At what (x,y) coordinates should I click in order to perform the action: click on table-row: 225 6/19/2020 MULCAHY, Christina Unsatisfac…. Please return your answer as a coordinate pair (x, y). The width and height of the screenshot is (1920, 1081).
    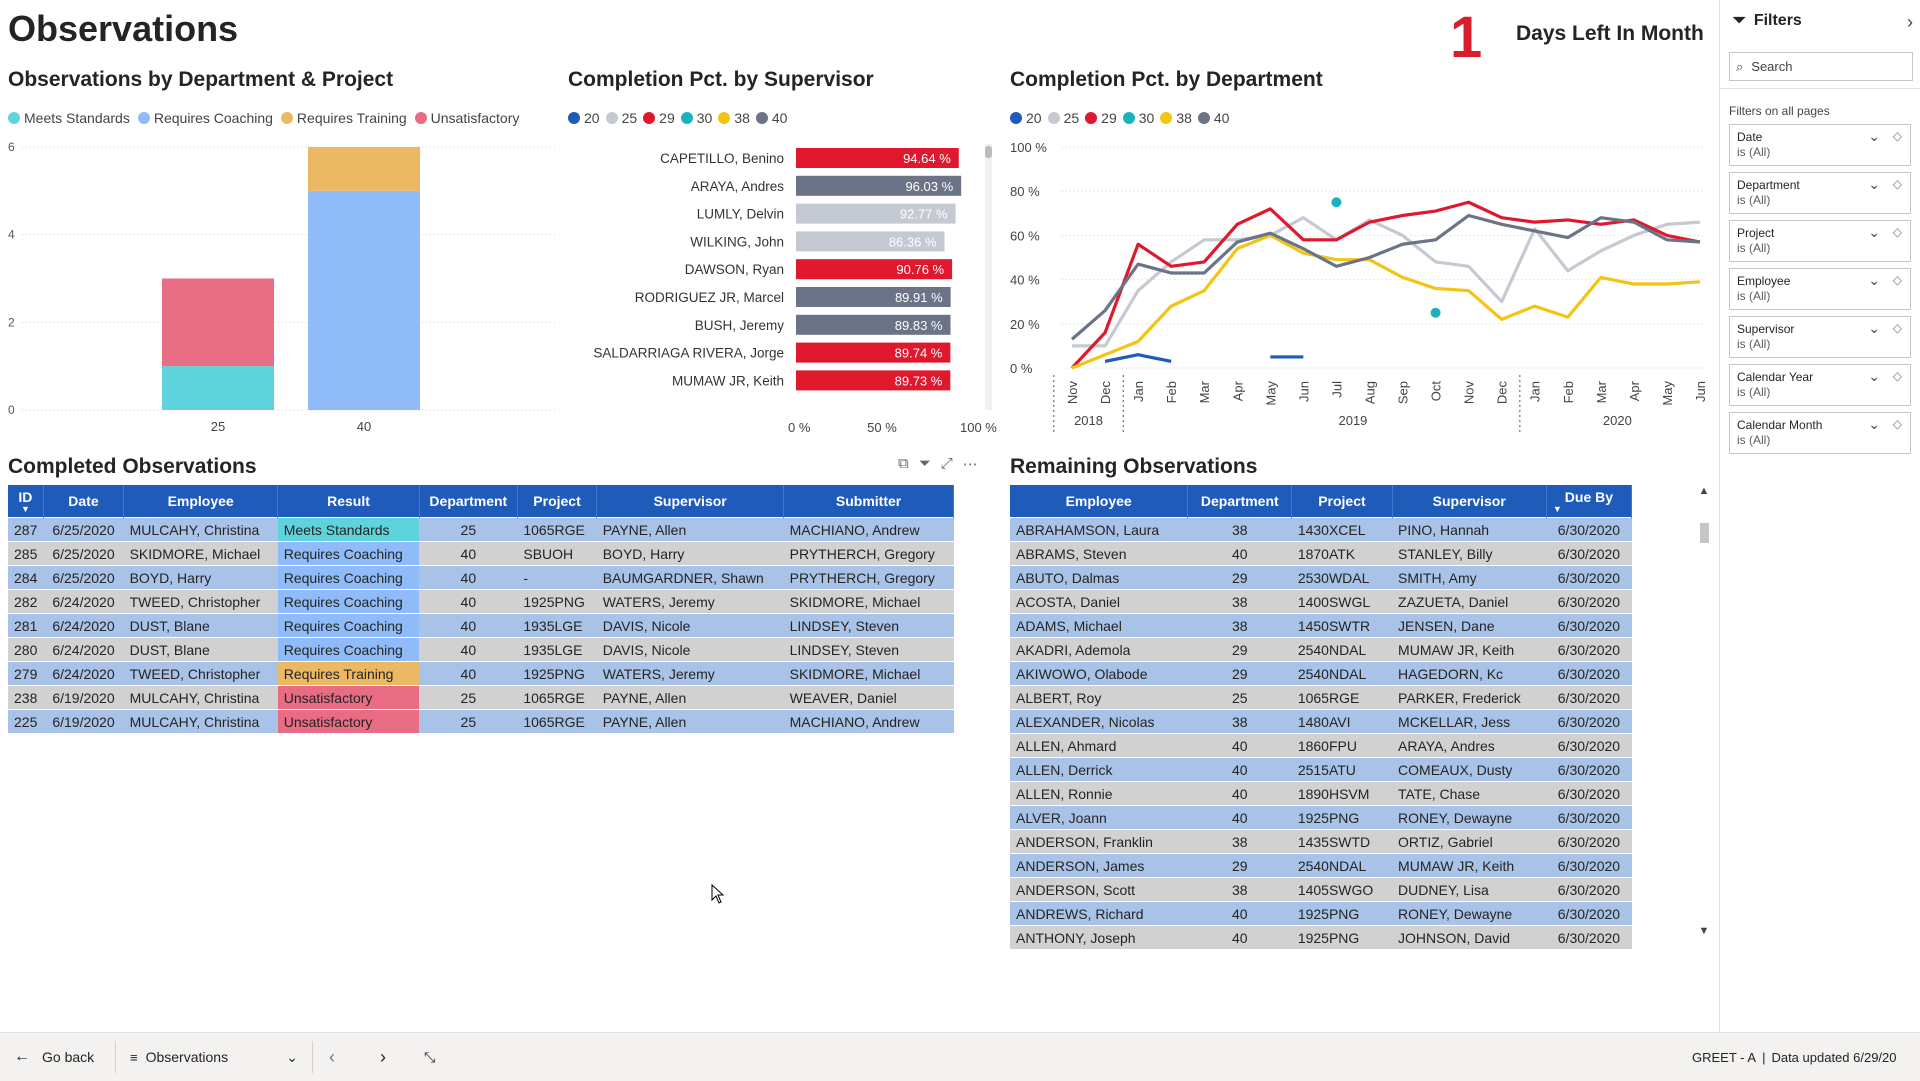
    Looking at the image, I should click on (481, 721).